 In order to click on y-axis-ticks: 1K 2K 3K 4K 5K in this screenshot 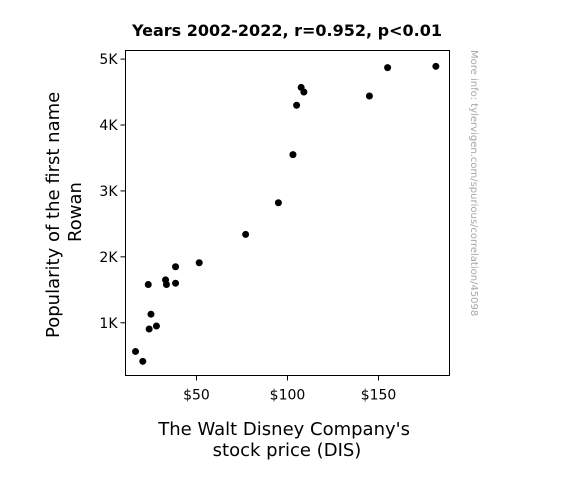, I will do `click(112, 192)`.